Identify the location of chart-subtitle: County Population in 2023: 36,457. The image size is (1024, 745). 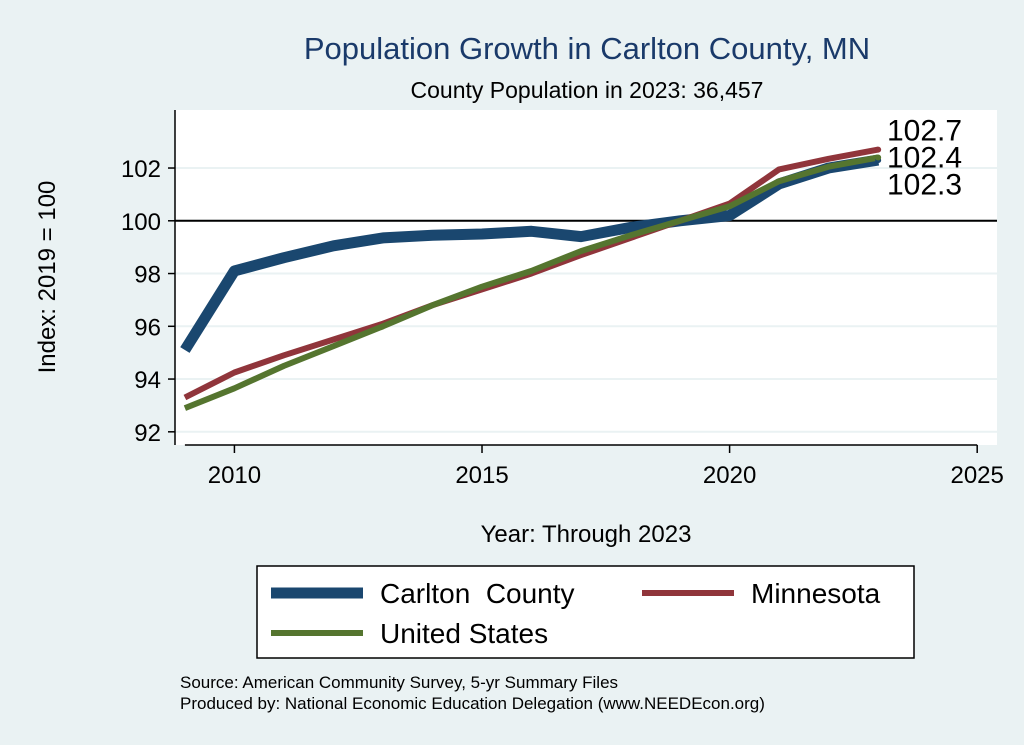
(587, 90).